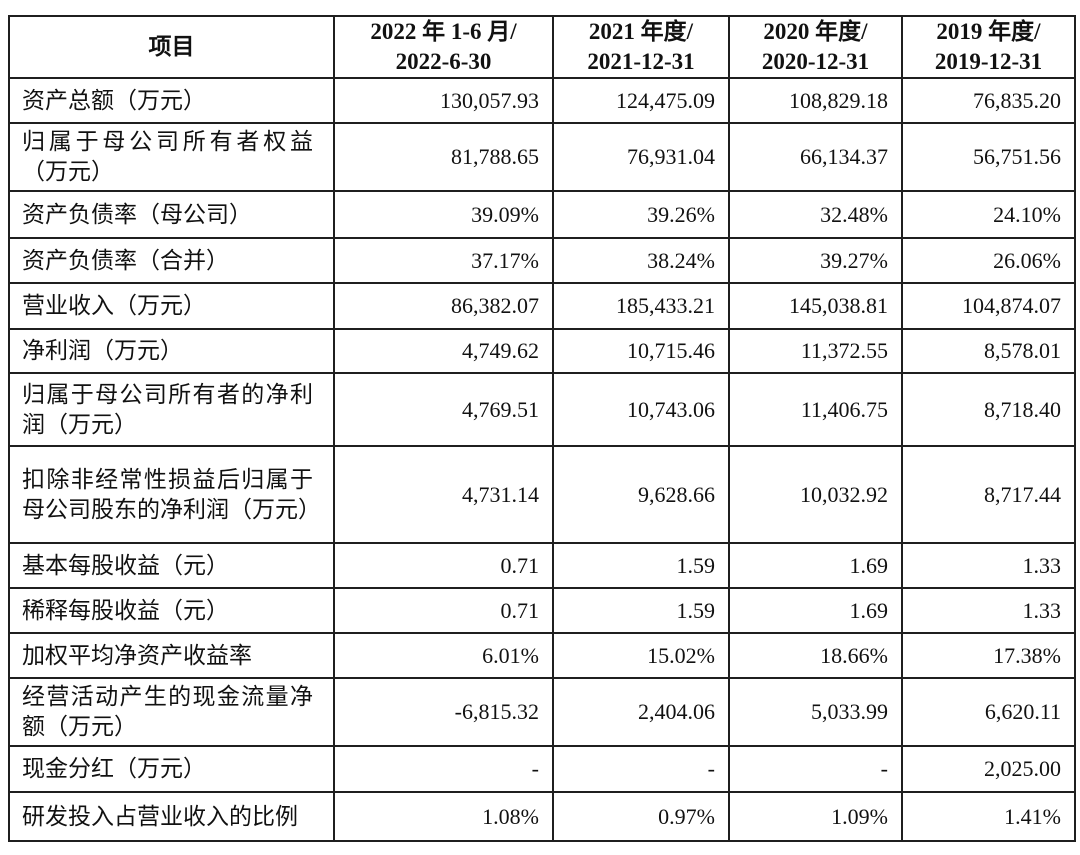 This screenshot has width=1080, height=855. I want to click on value-cell: 2,025.00, so click(988, 769).